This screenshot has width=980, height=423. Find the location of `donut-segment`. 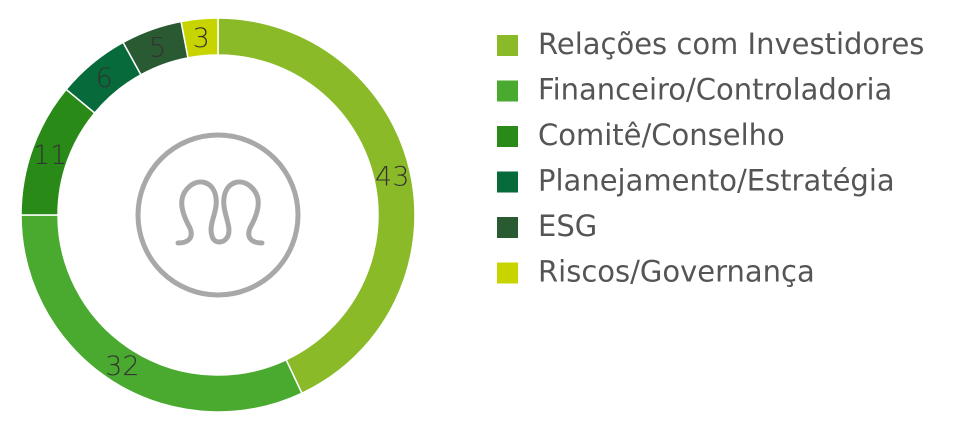

donut-segment is located at coordinates (199, 38).